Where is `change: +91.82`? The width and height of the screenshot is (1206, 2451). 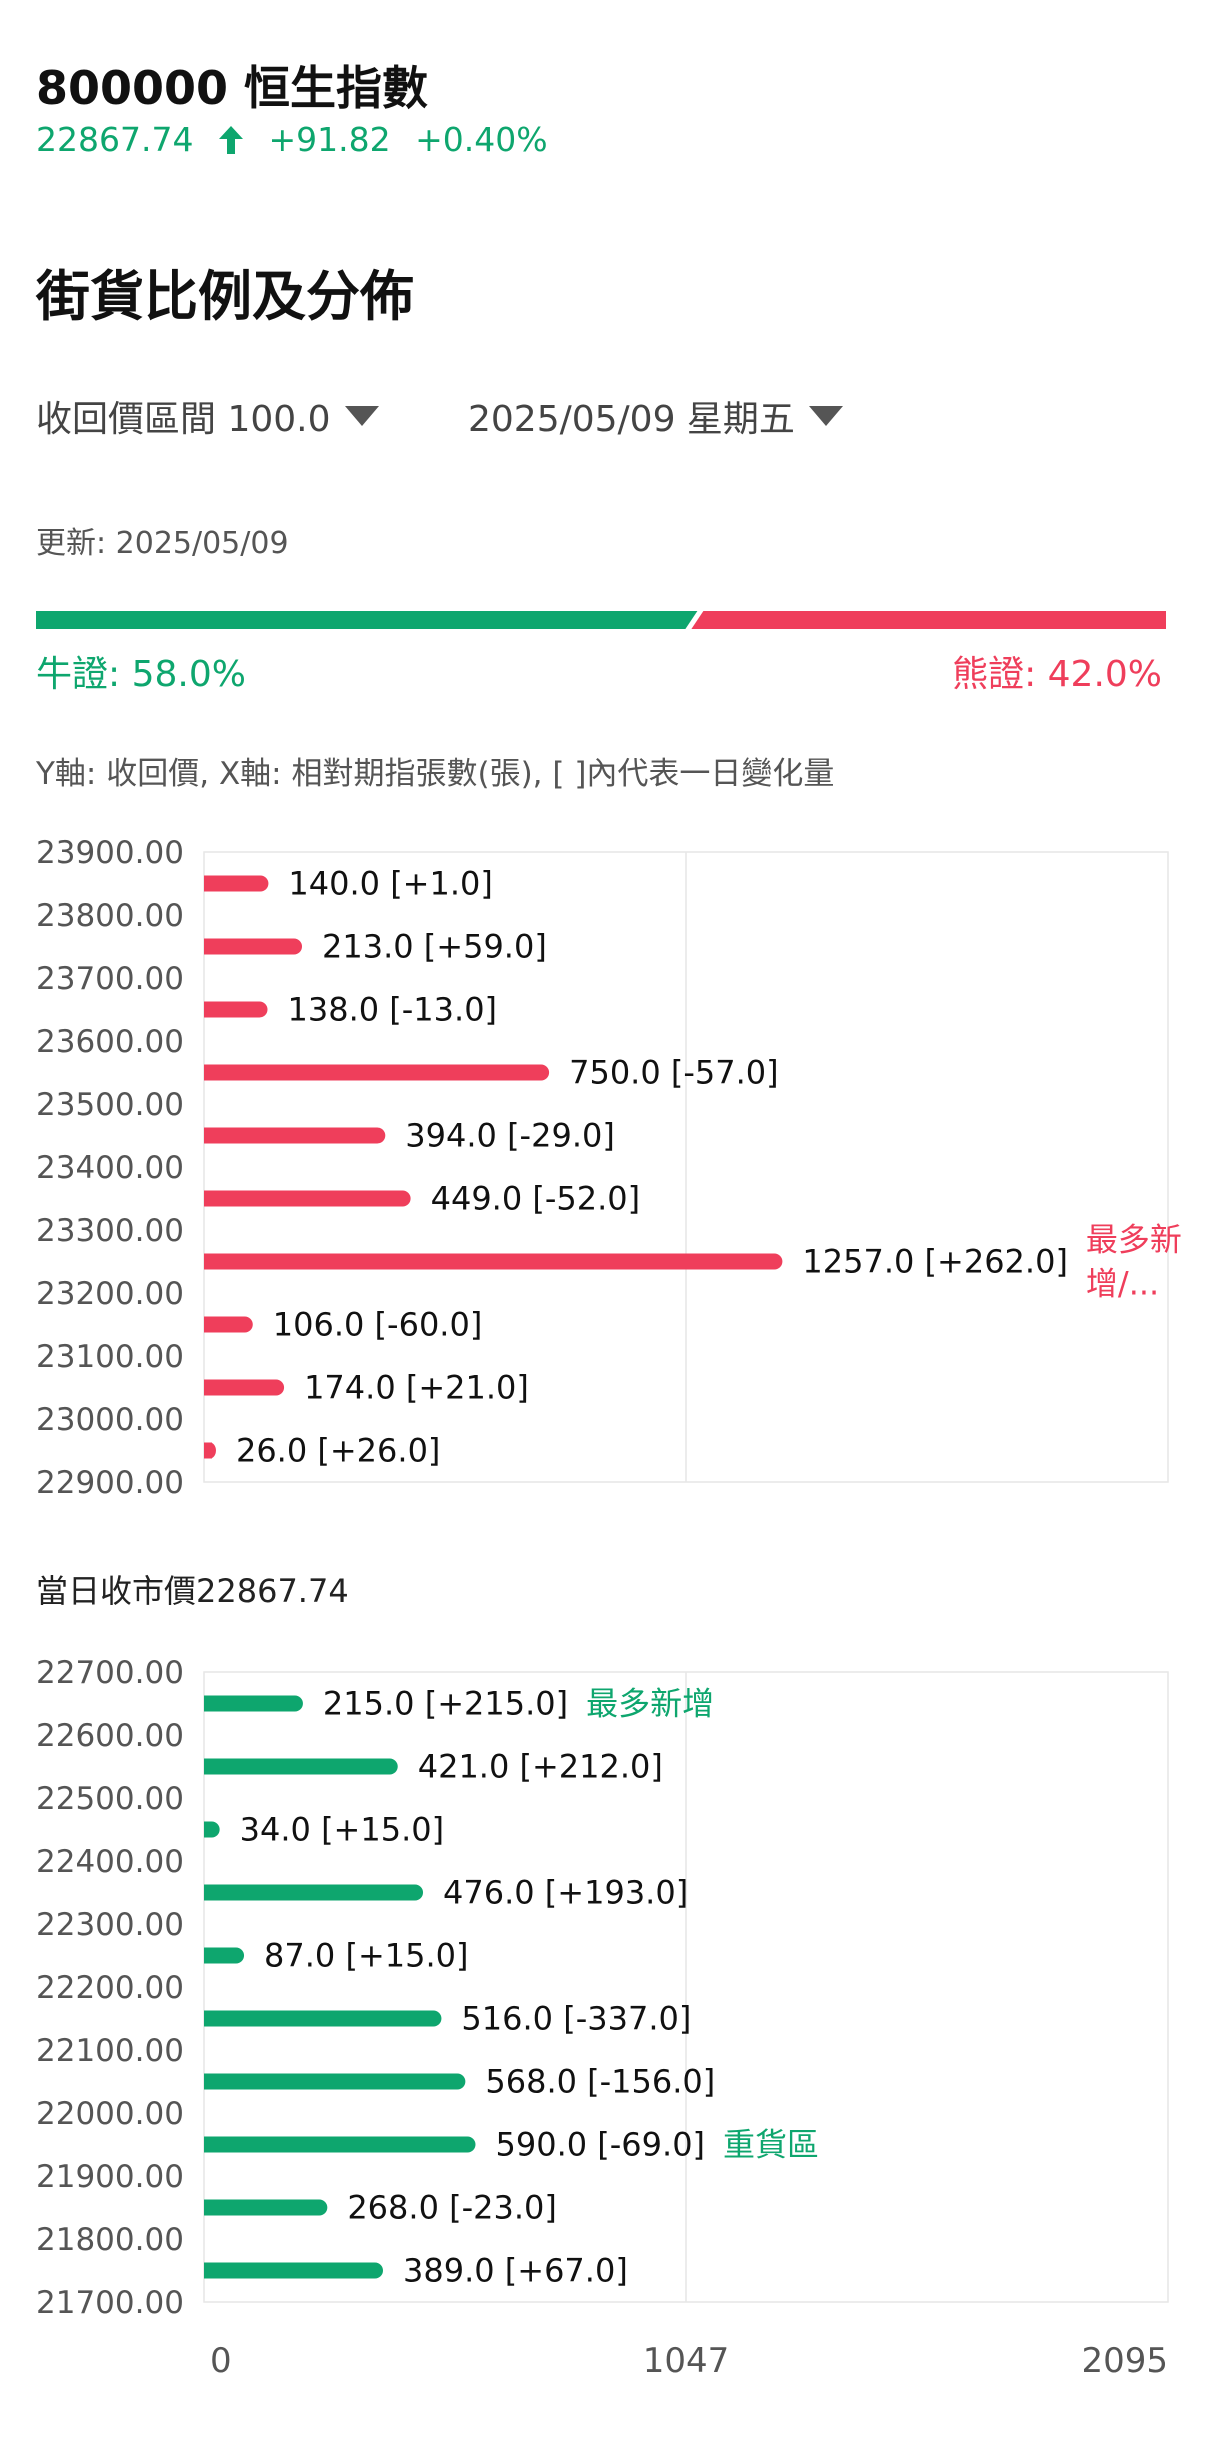 change: +91.82 is located at coordinates (329, 139).